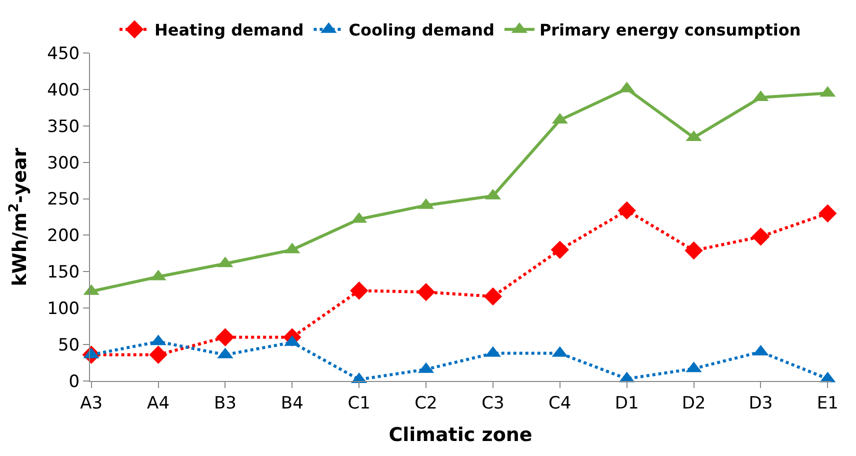 The image size is (856, 456). Describe the element at coordinates (91, 403) in the screenshot. I see `x-tick-label: A3` at that location.